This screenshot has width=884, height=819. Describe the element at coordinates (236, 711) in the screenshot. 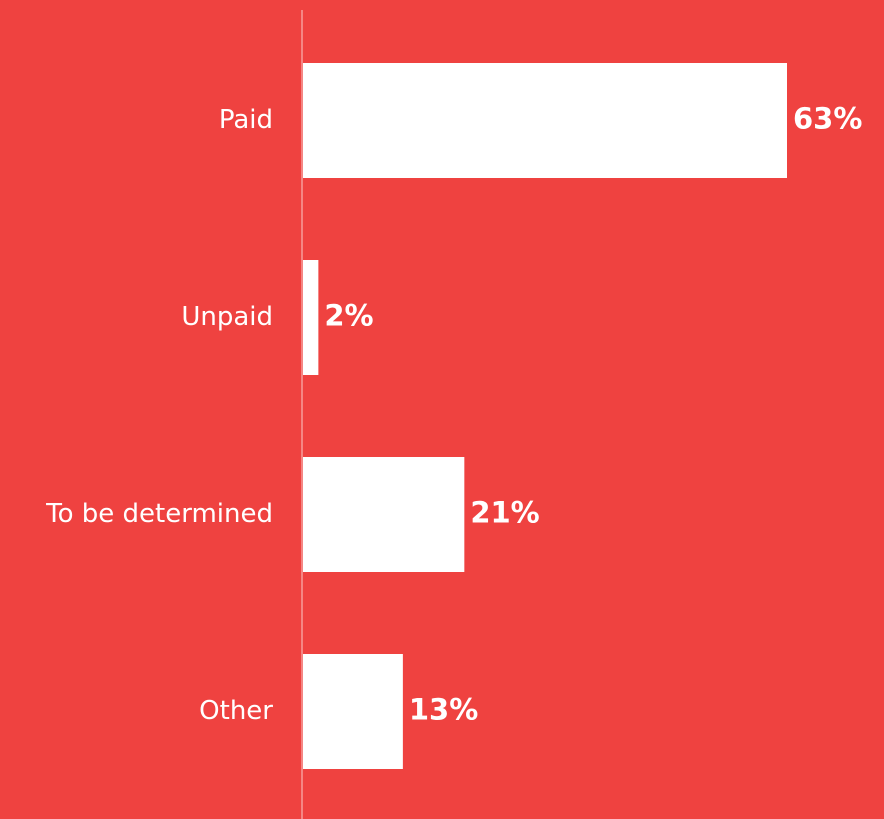

I see `category-label-other: Other` at that location.